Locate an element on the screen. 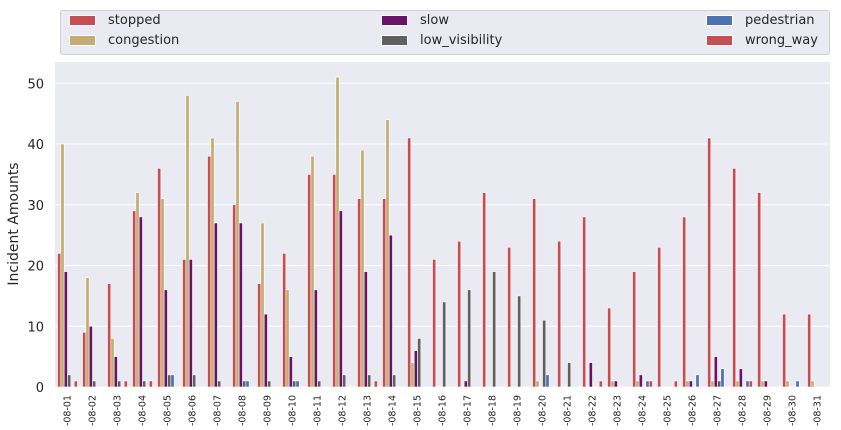  x-tick-label: -08-02 is located at coordinates (93, 410).